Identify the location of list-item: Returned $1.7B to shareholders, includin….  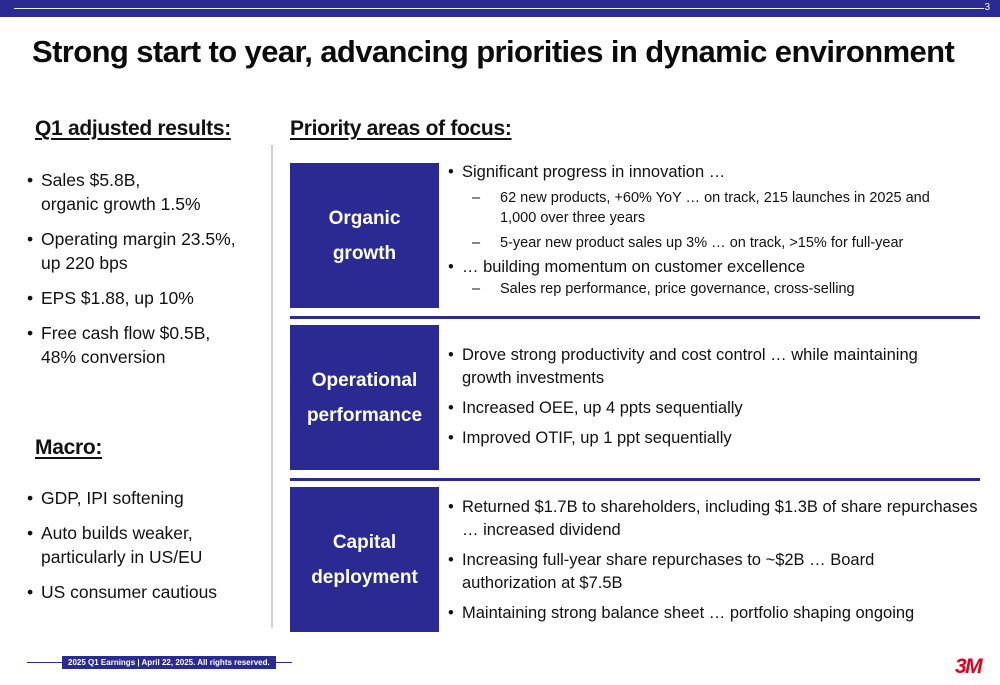
(715, 519).